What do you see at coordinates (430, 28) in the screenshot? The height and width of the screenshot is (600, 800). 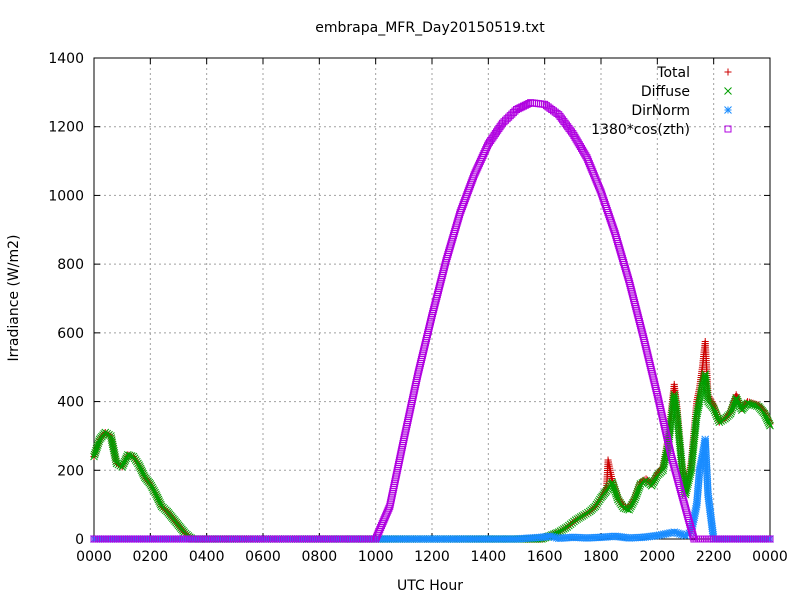 I see `chart-title: embrapa_MFR_Day20150519.txt` at bounding box center [430, 28].